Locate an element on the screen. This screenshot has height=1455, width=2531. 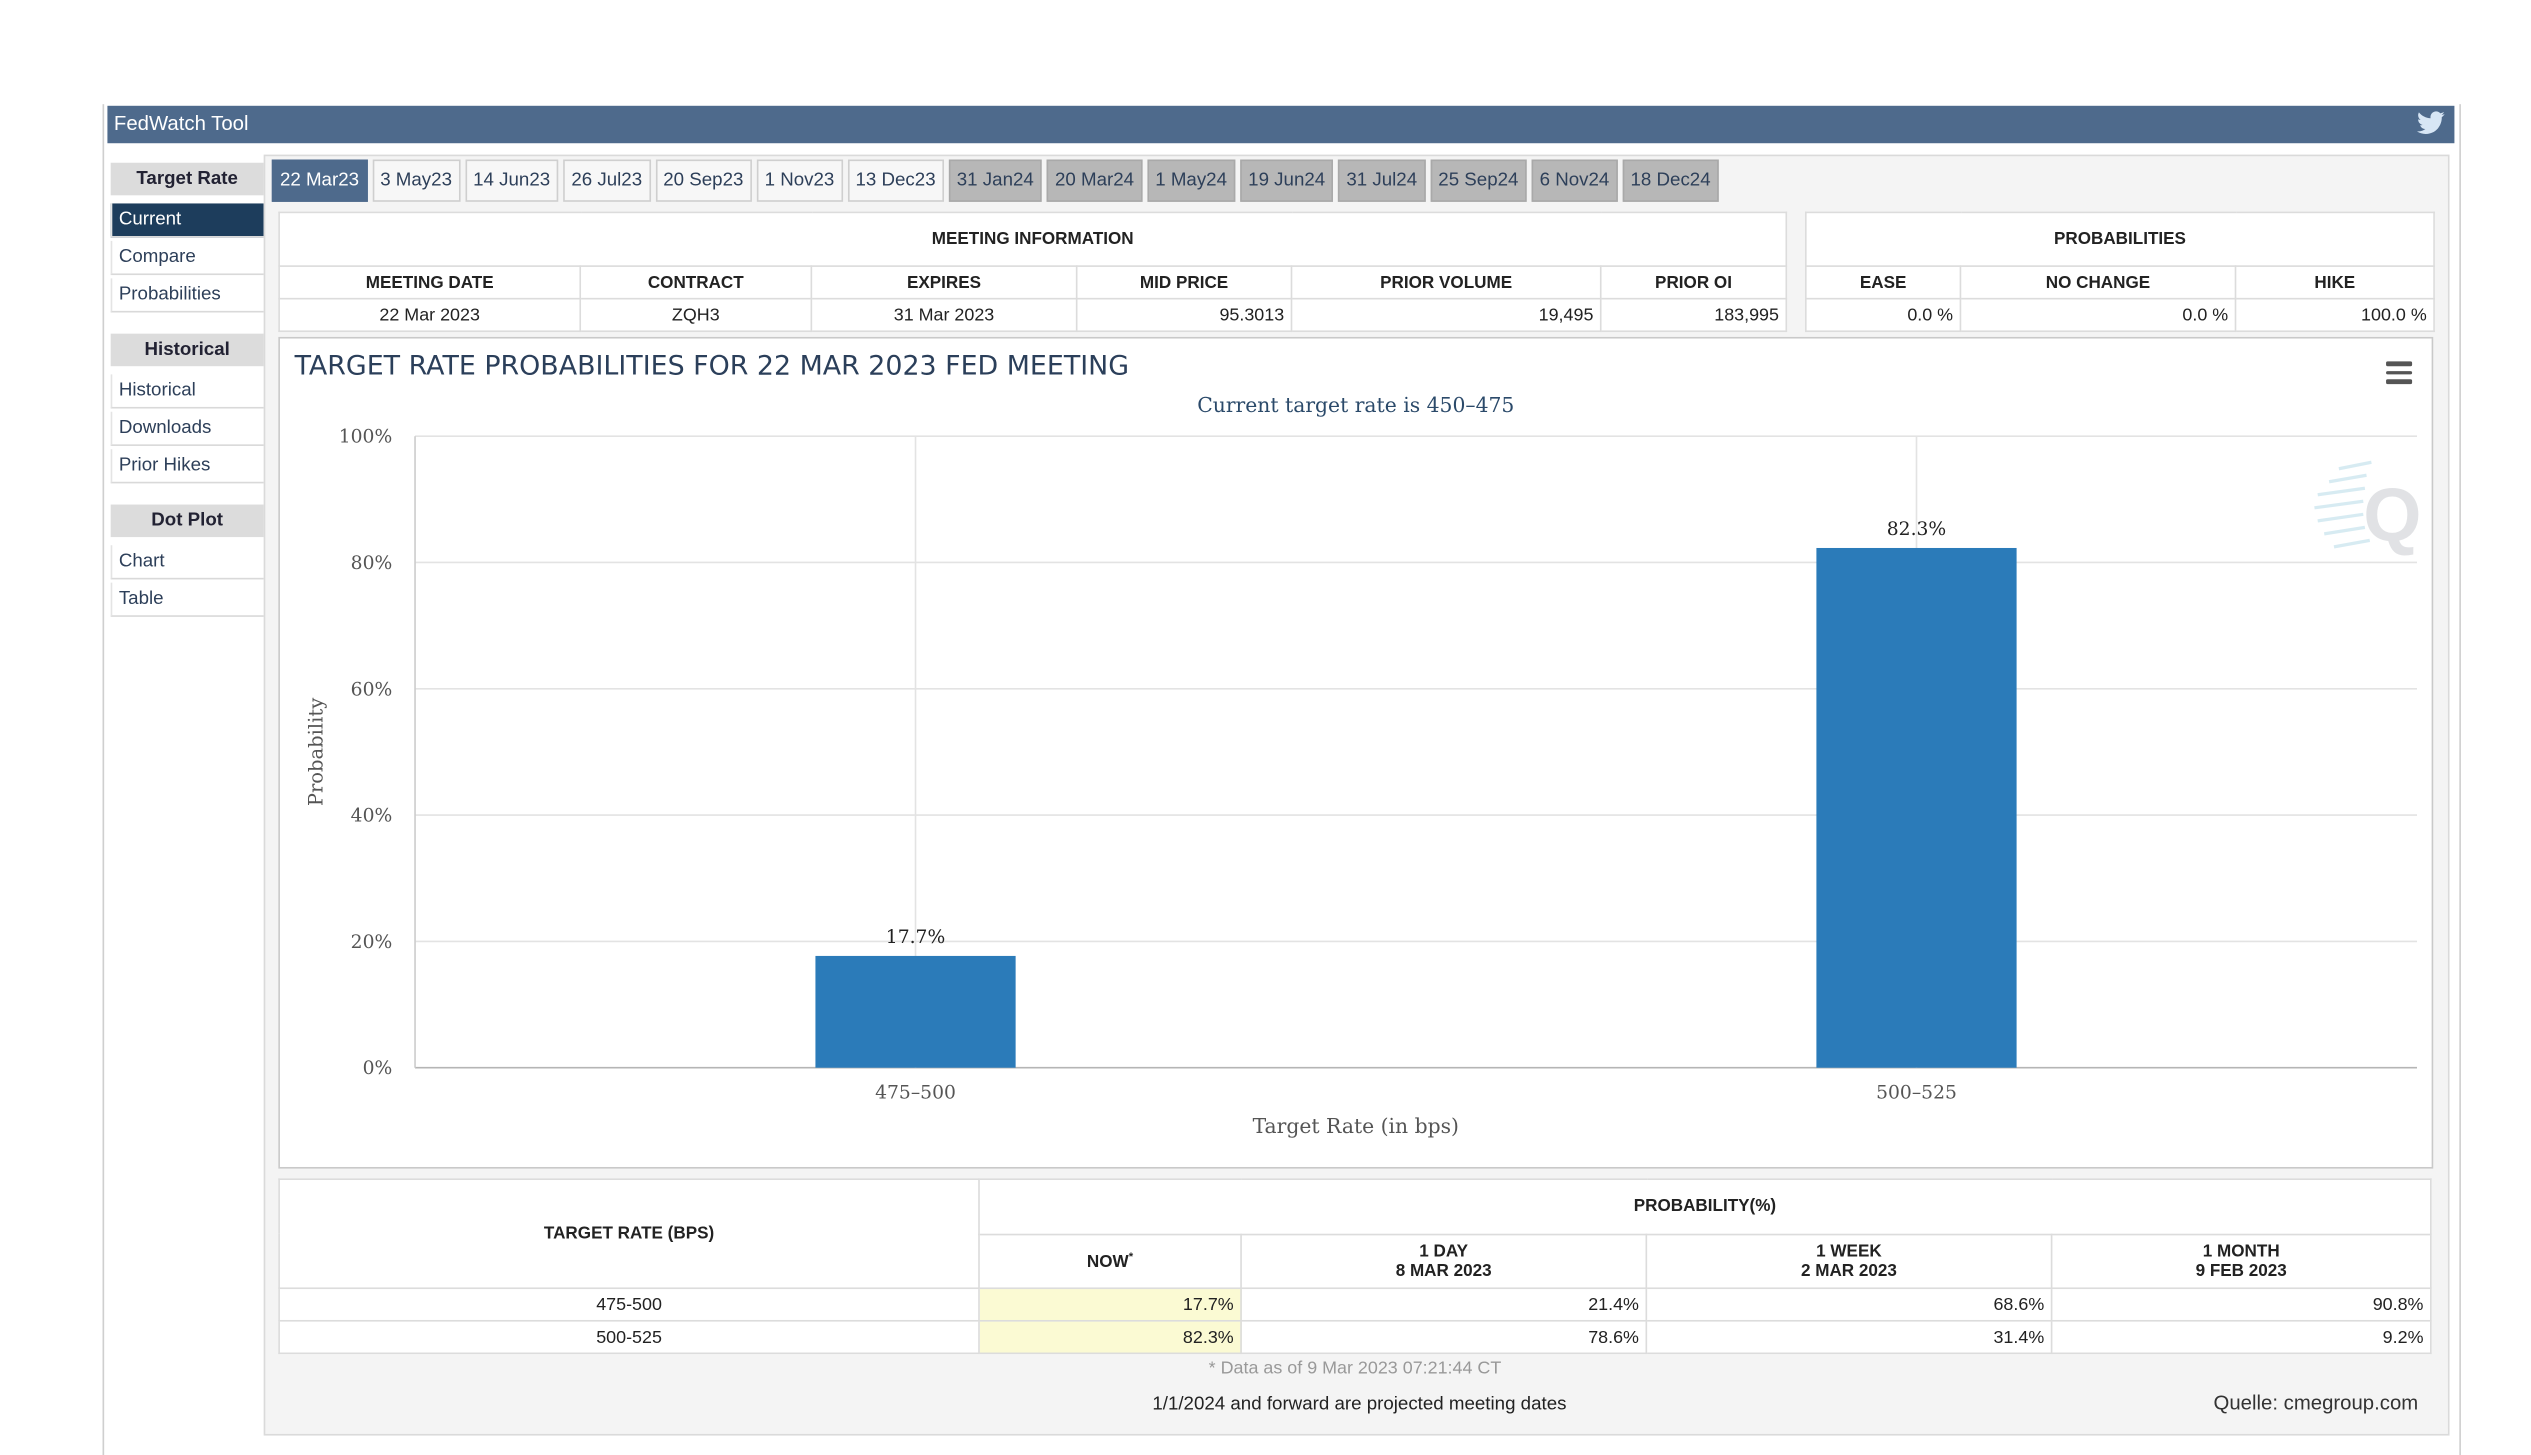
col-target-rate: TARGET RATE (BPS) is located at coordinates (629, 1234).